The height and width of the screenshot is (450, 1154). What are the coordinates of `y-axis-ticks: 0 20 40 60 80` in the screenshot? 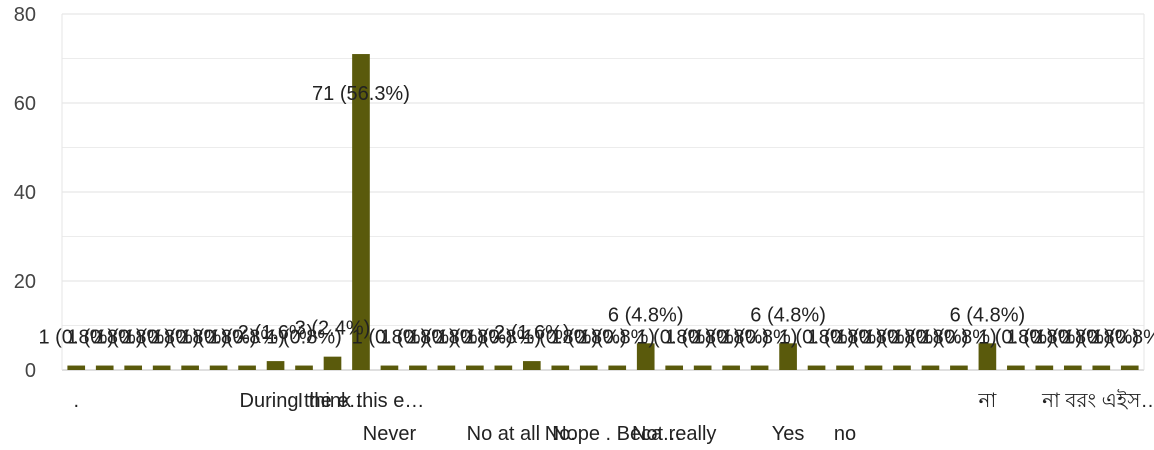 It's located at (25, 193).